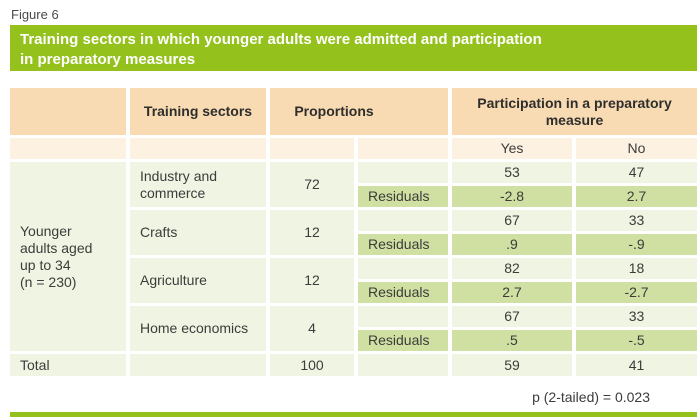 Image resolution: width=700 pixels, height=420 pixels. I want to click on row-group-label: Younger adults aged up to 34 (n = 230), so click(68, 256).